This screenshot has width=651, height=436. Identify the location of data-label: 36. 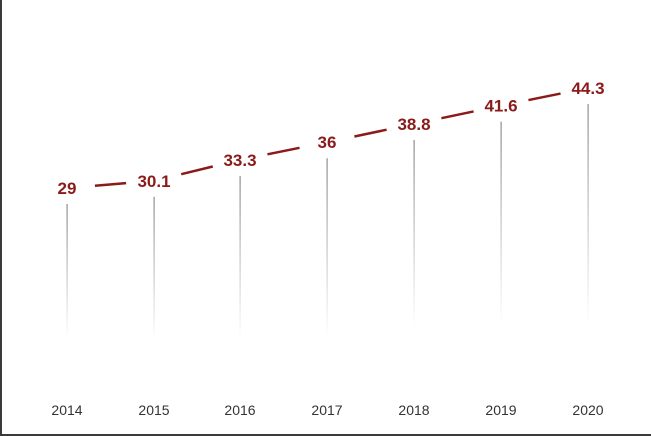
(327, 142).